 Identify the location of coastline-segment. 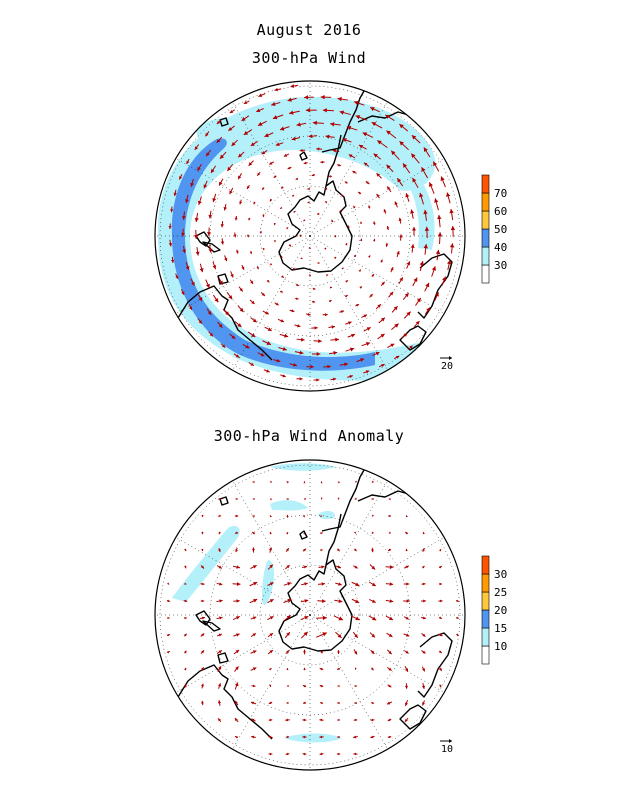
(315, 226).